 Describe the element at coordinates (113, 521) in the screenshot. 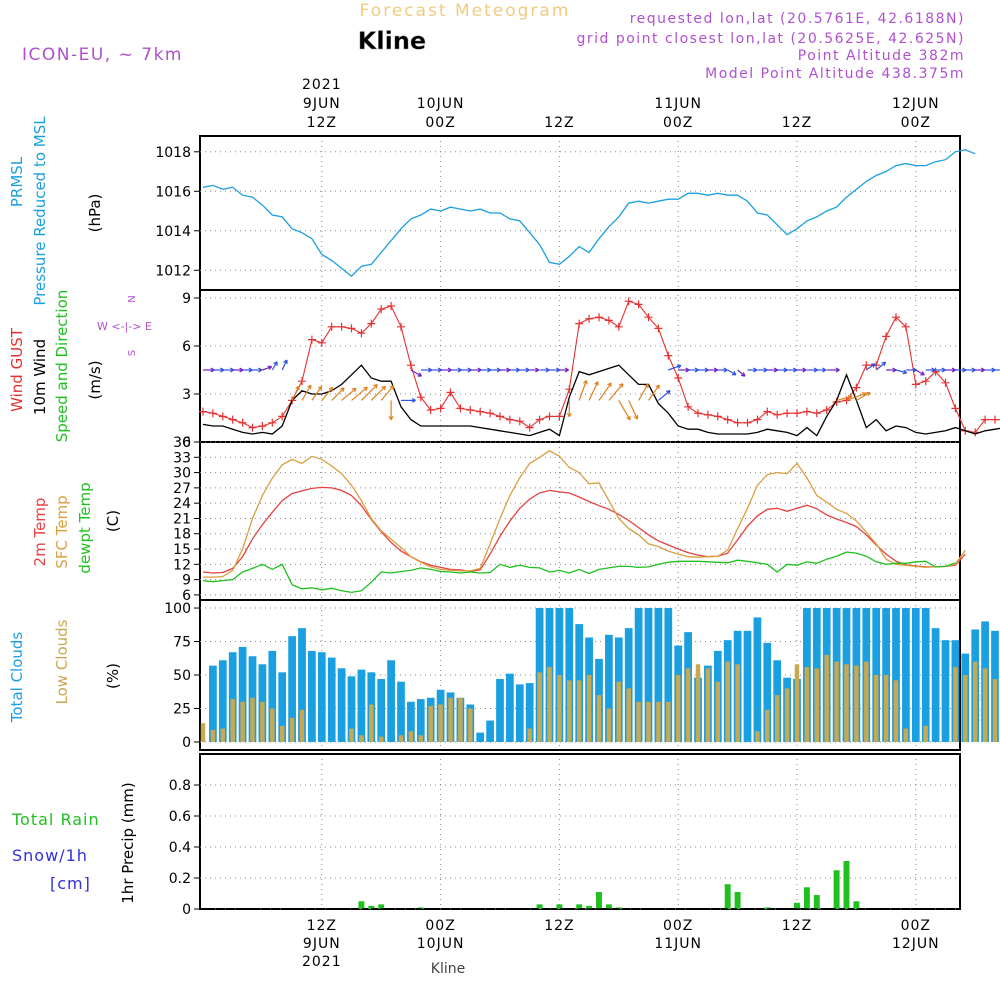

I see `temp-unit: (C)` at that location.